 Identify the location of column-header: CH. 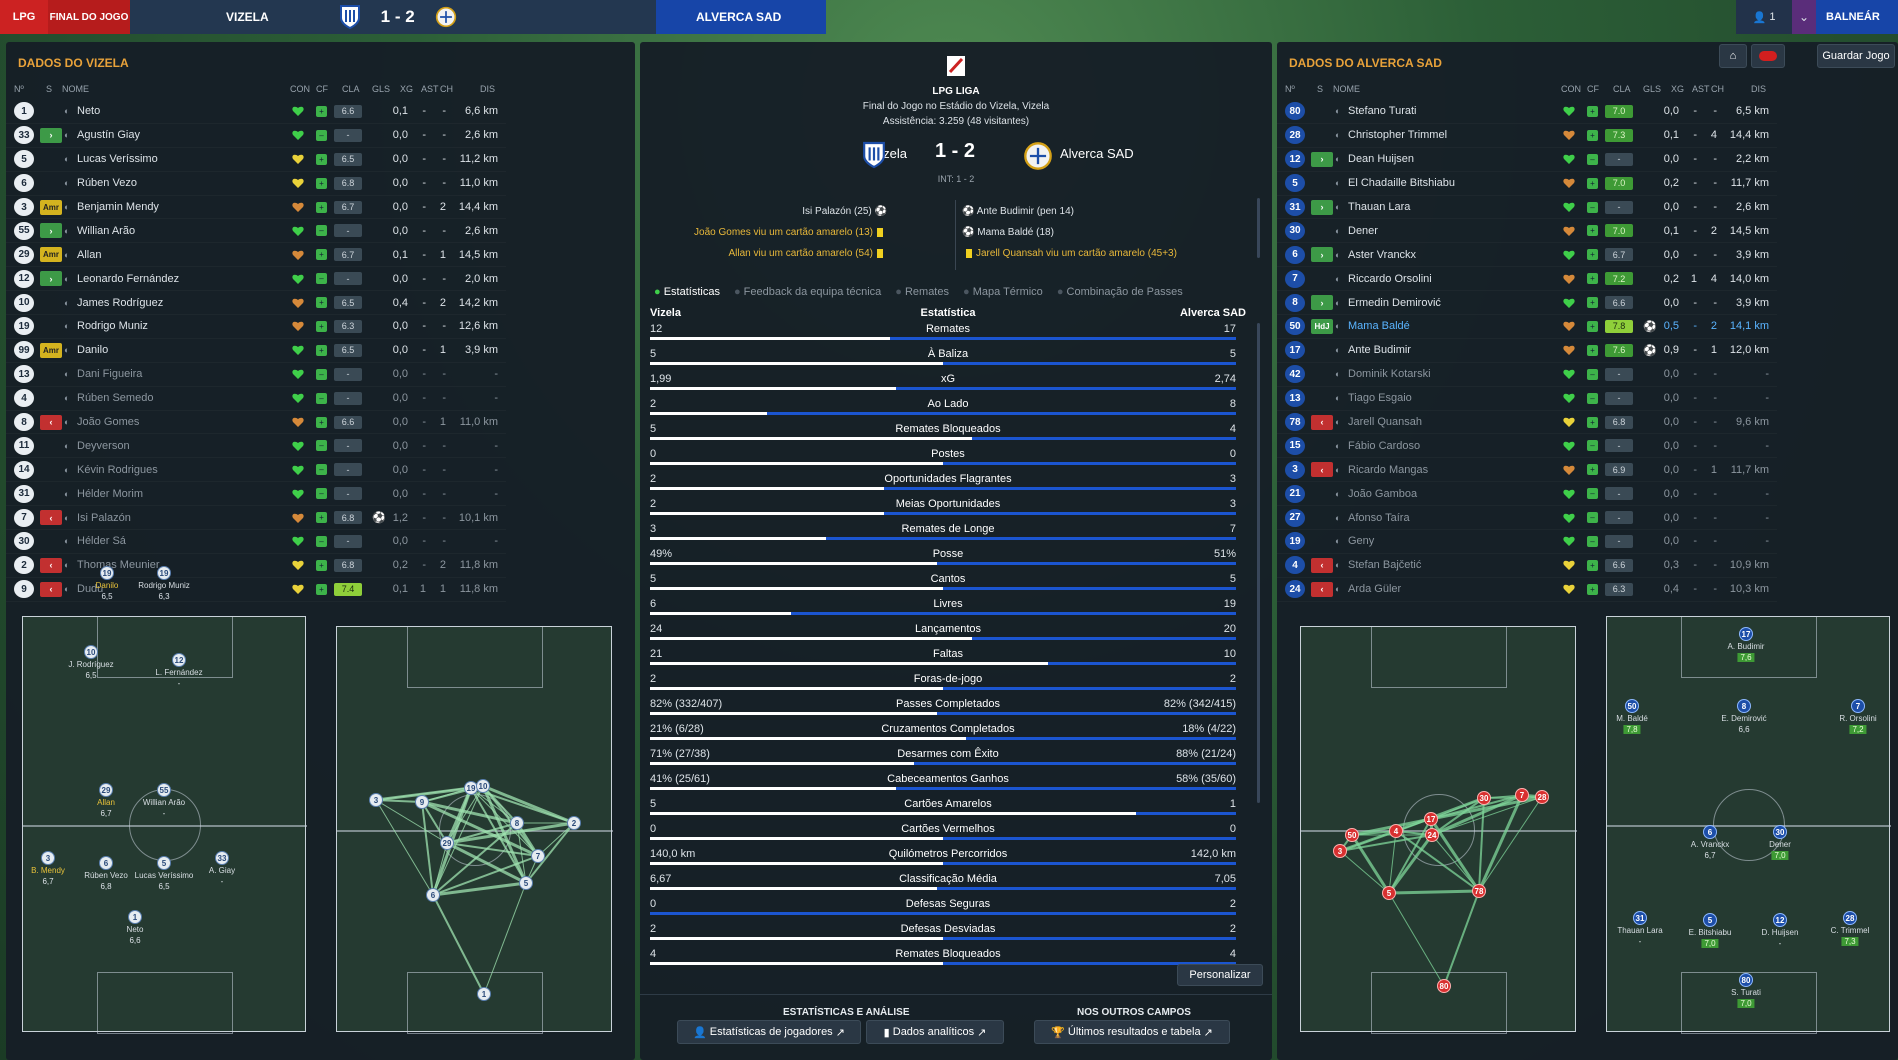
(1717, 89).